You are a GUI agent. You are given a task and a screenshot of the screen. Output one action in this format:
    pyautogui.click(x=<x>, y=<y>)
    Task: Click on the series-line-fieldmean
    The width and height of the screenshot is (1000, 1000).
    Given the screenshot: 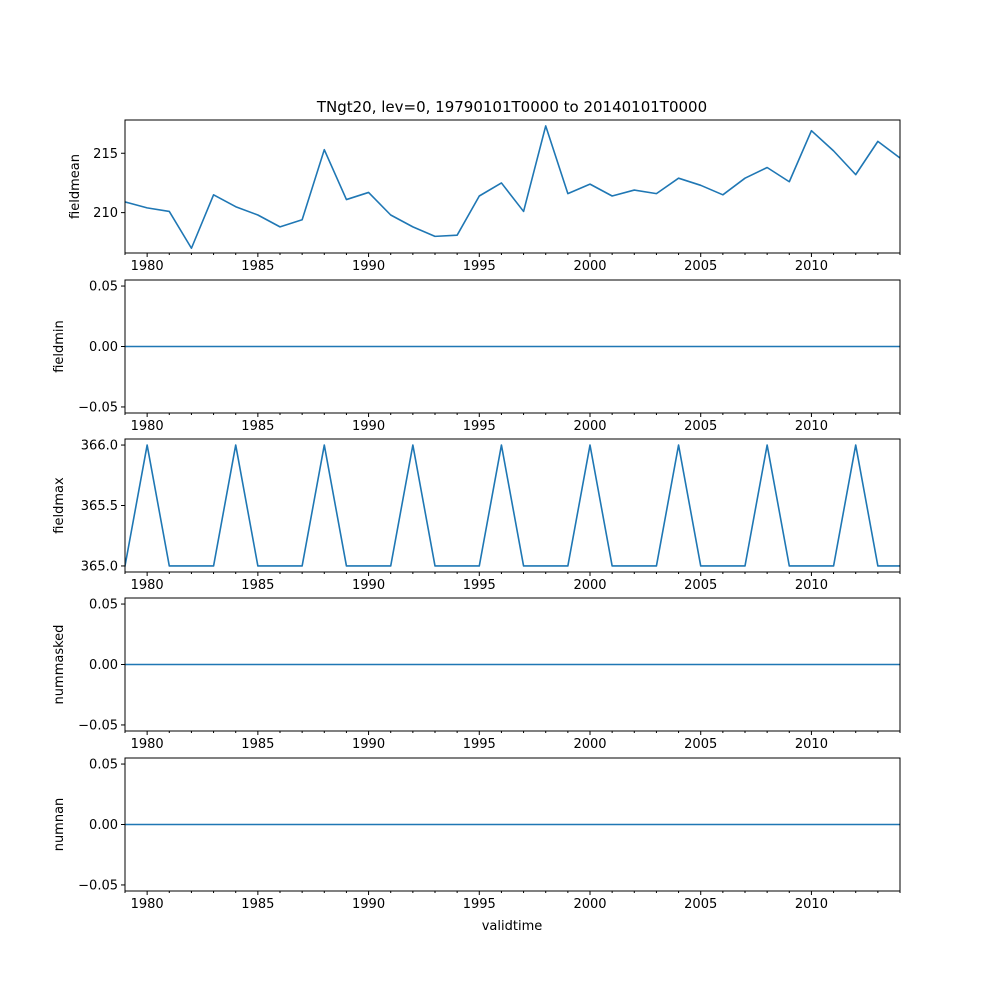 What is the action you would take?
    pyautogui.click(x=512, y=187)
    